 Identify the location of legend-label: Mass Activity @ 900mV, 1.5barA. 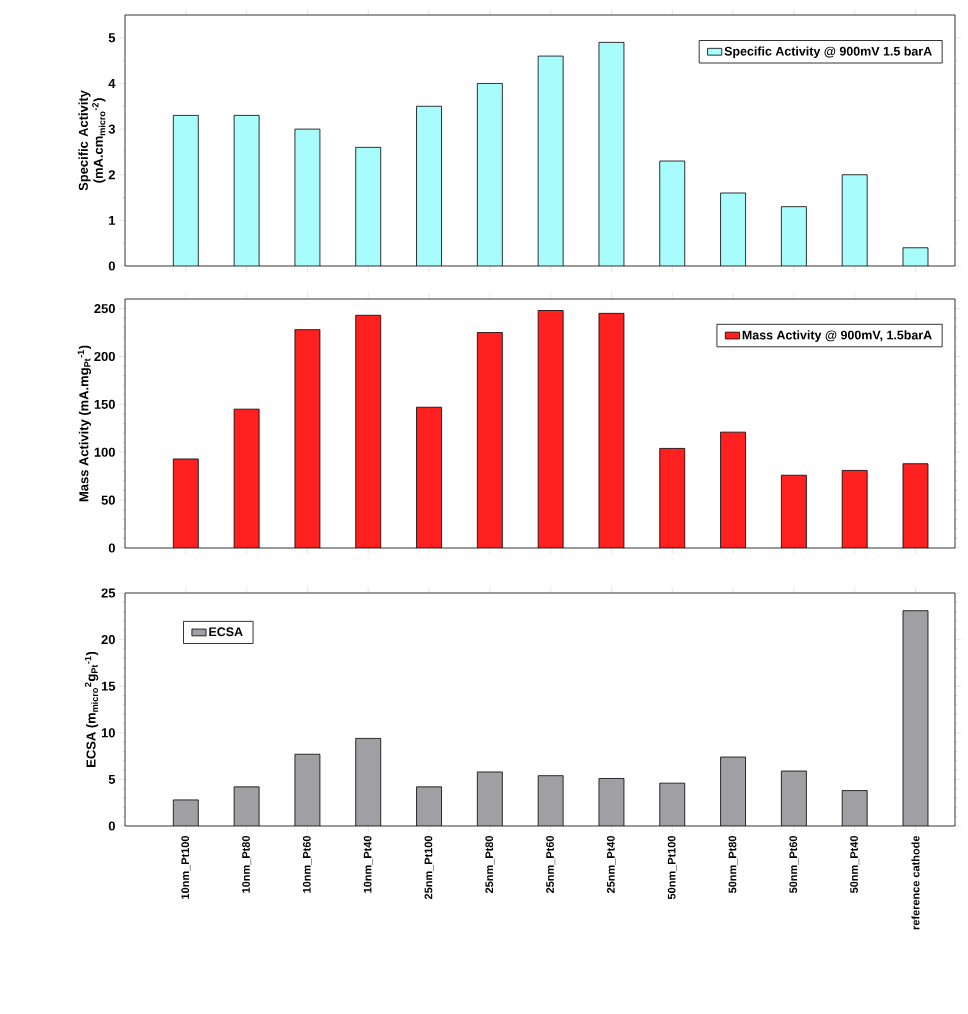
(837, 336).